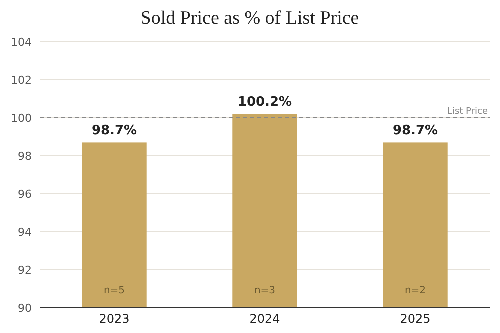 The width and height of the screenshot is (500, 333). Describe the element at coordinates (265, 319) in the screenshot. I see `x-tick-label: 2024` at that location.